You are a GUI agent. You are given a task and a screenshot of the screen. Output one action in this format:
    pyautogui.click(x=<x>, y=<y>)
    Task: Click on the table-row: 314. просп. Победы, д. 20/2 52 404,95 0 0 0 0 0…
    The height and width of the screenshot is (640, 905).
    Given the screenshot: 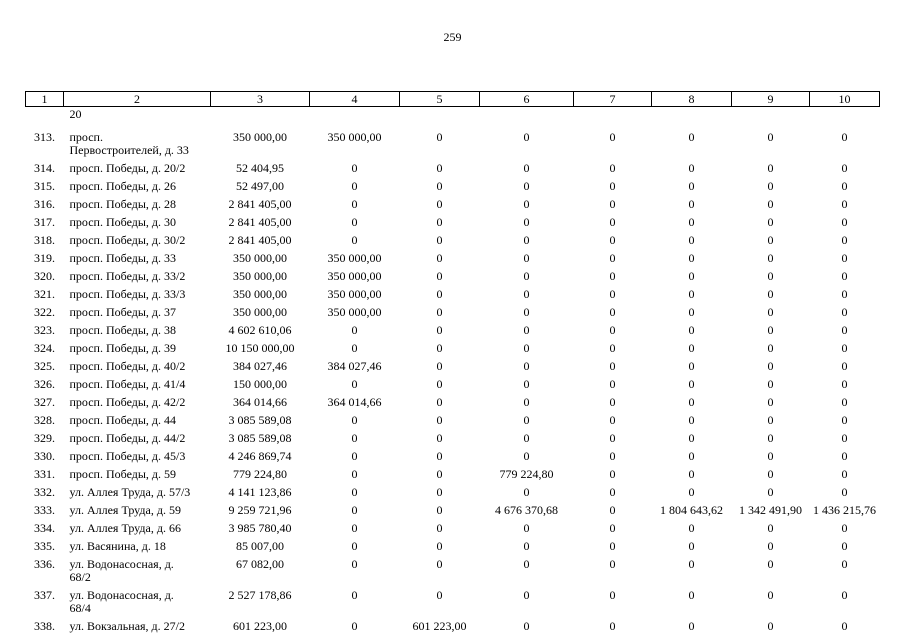 What is the action you would take?
    pyautogui.click(x=453, y=166)
    